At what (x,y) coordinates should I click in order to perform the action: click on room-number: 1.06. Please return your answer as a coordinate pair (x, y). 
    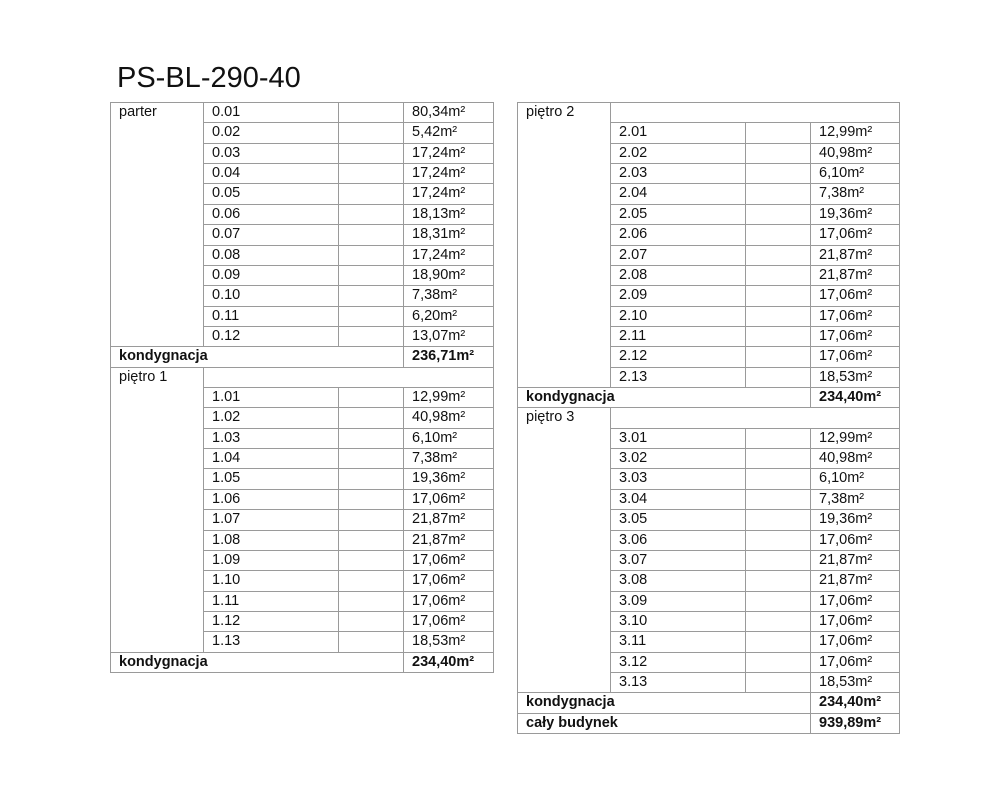
    Looking at the image, I should click on (271, 499).